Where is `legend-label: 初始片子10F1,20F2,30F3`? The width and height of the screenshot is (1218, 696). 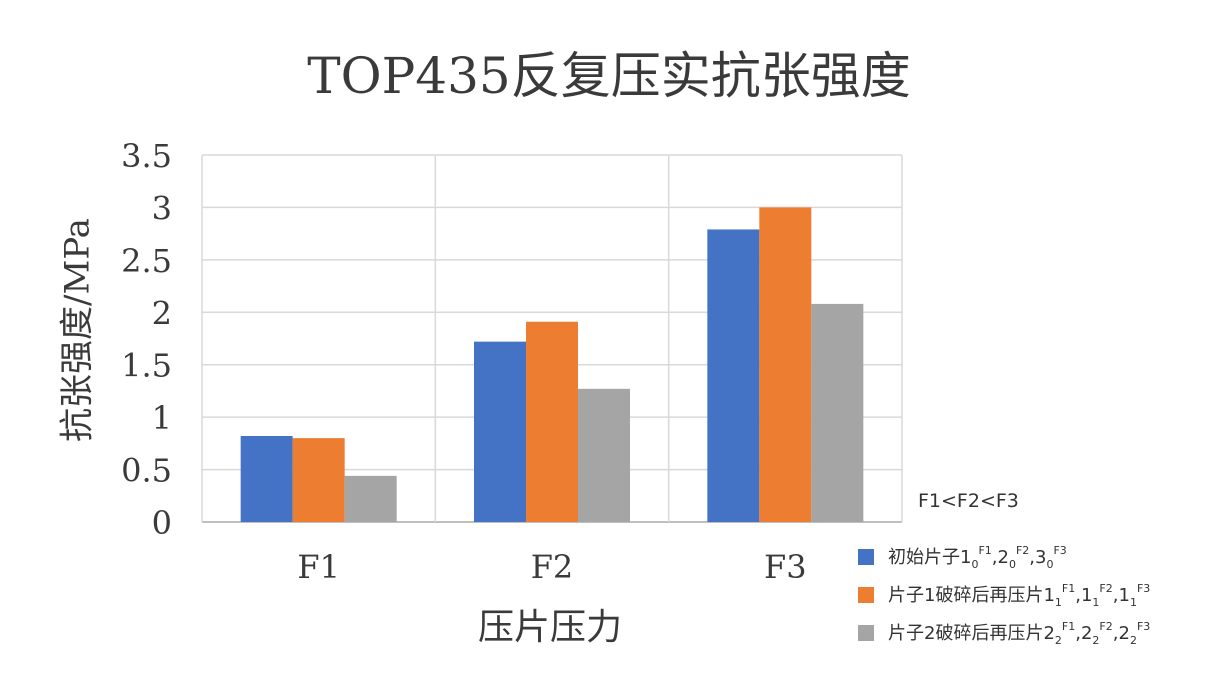
legend-label: 初始片子10F1,20F2,30F3 is located at coordinates (977, 557).